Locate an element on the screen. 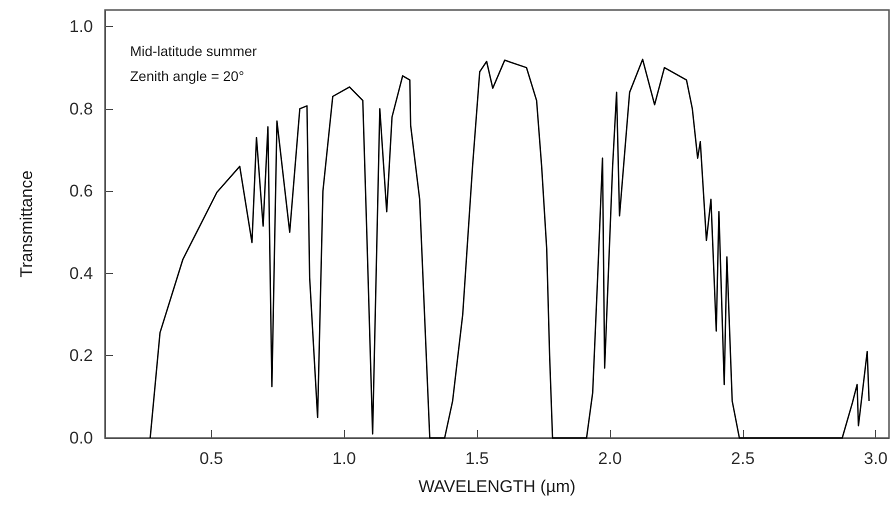 Image resolution: width=894 pixels, height=516 pixels. x-tick-label: 2.0 is located at coordinates (610, 458).